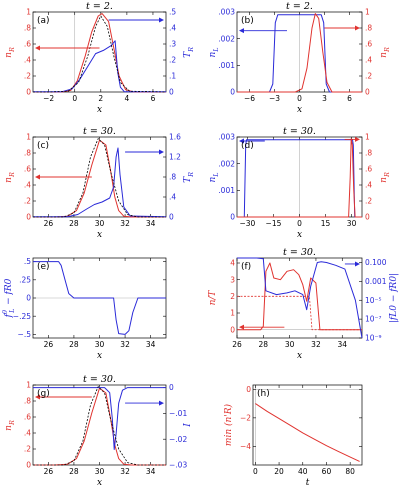 The image size is (407, 489). I want to click on y-right-tick-label: 10⁻⁷, so click(373, 319).